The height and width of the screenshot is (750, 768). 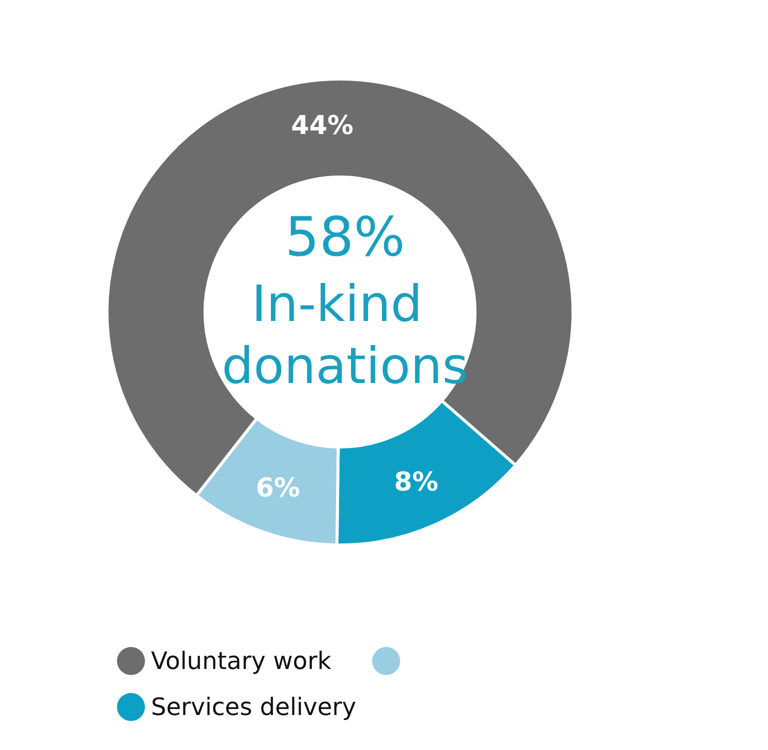 What do you see at coordinates (416, 483) in the screenshot?
I see `data-label: 8%` at bounding box center [416, 483].